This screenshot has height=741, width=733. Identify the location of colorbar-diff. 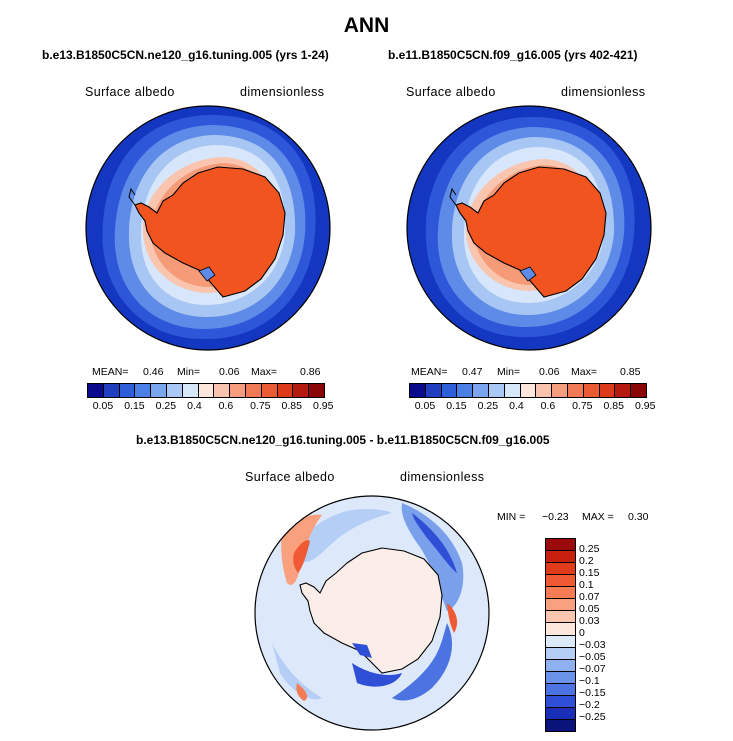
(560, 635).